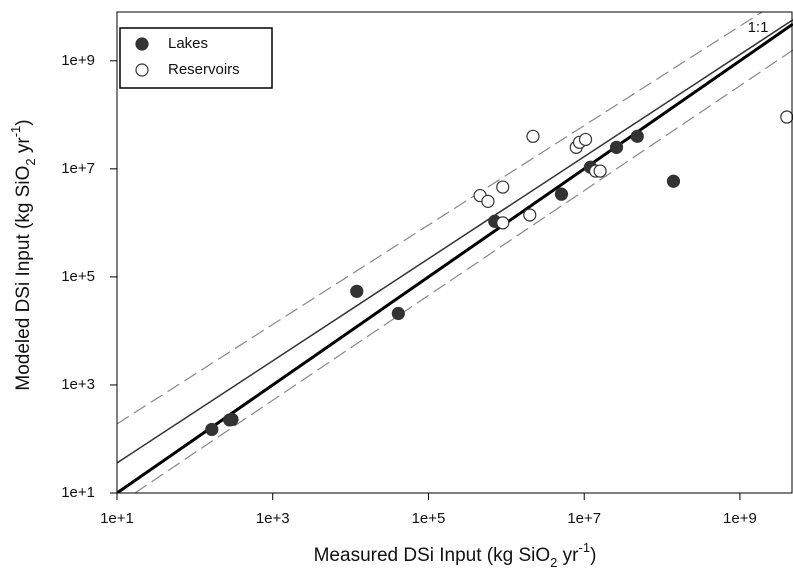 The image size is (793, 573). I want to click on y-axis-label-part: -1, so click(15, 132).